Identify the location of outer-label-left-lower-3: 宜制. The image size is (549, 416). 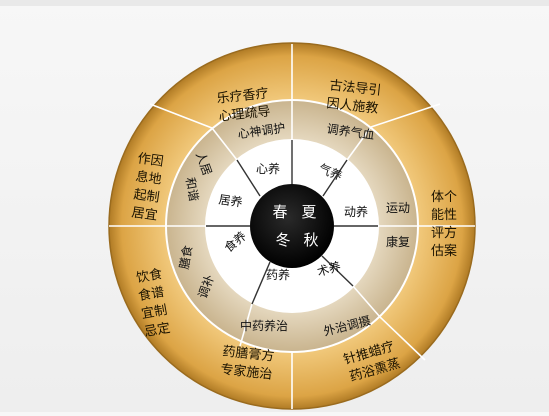
(154, 312).